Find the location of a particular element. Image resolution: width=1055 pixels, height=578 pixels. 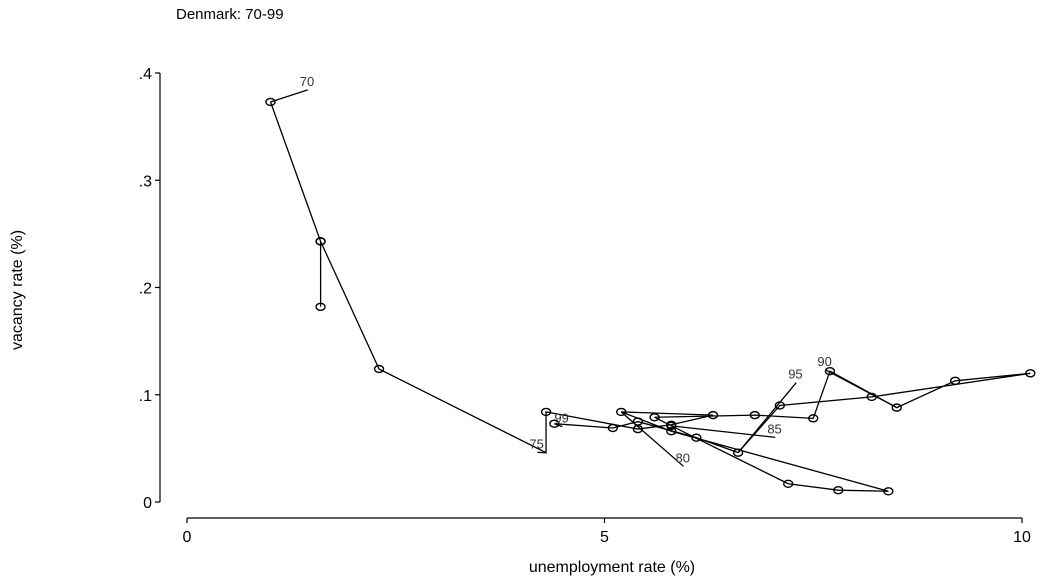

y-axis: 0 .1 .2 .3 .4 is located at coordinates (150, 289).